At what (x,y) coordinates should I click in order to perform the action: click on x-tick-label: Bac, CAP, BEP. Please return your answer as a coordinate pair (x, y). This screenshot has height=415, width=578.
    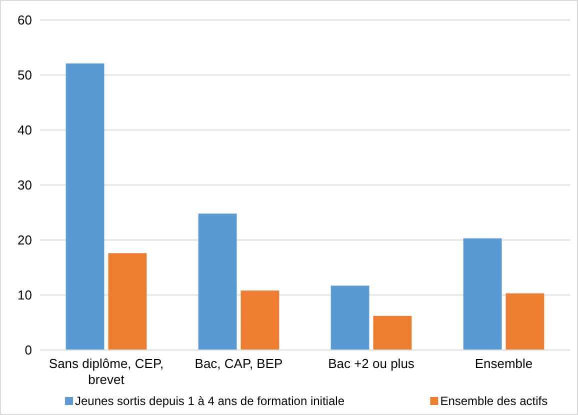
    Looking at the image, I should click on (238, 363).